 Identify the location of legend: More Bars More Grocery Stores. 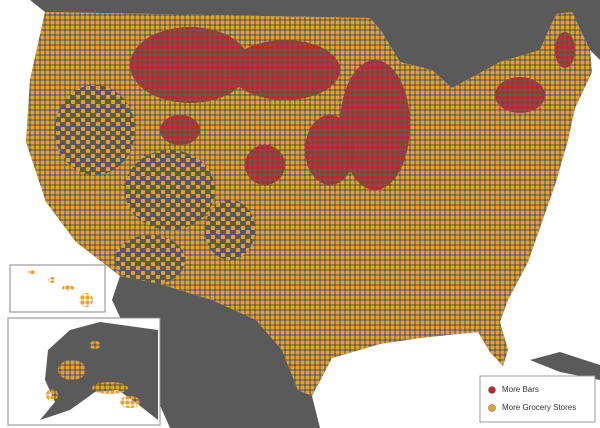
(537, 399).